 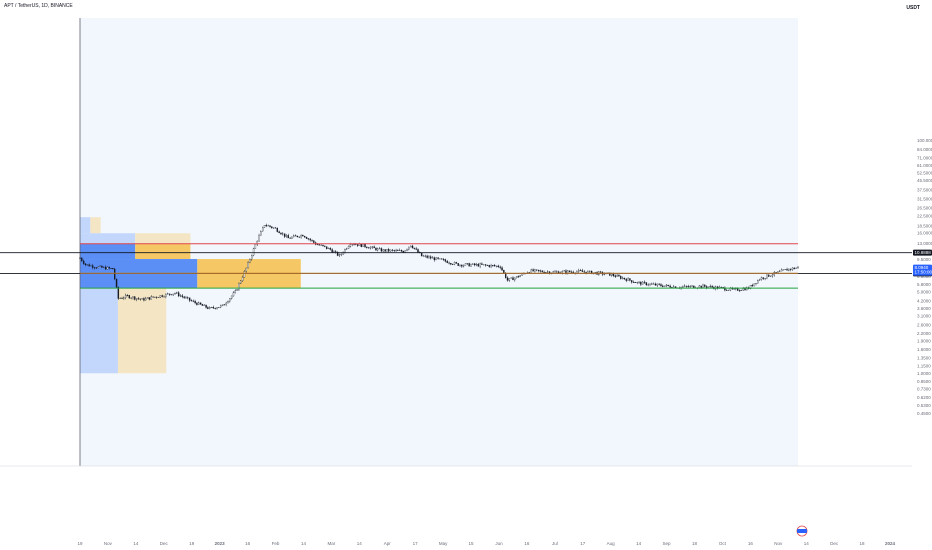 I want to click on price-tick-label: 1.6000, so click(x=924, y=349).